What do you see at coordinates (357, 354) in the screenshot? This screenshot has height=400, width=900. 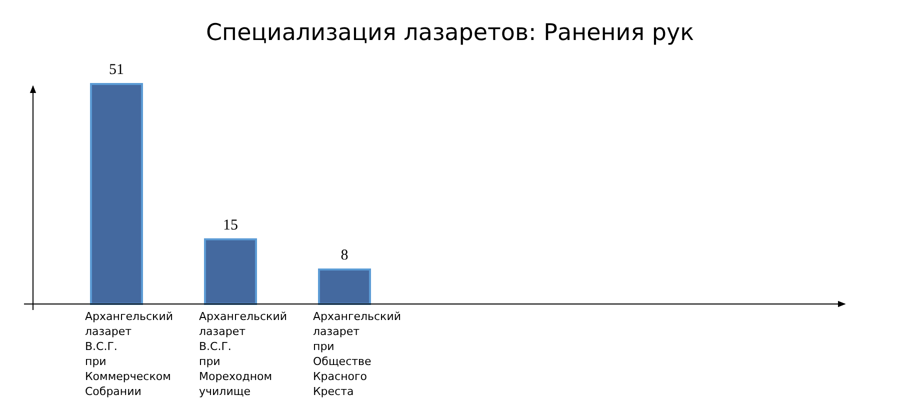 I see `x-tick-label: Архангельский лазарет при Обществе Красного Креста` at bounding box center [357, 354].